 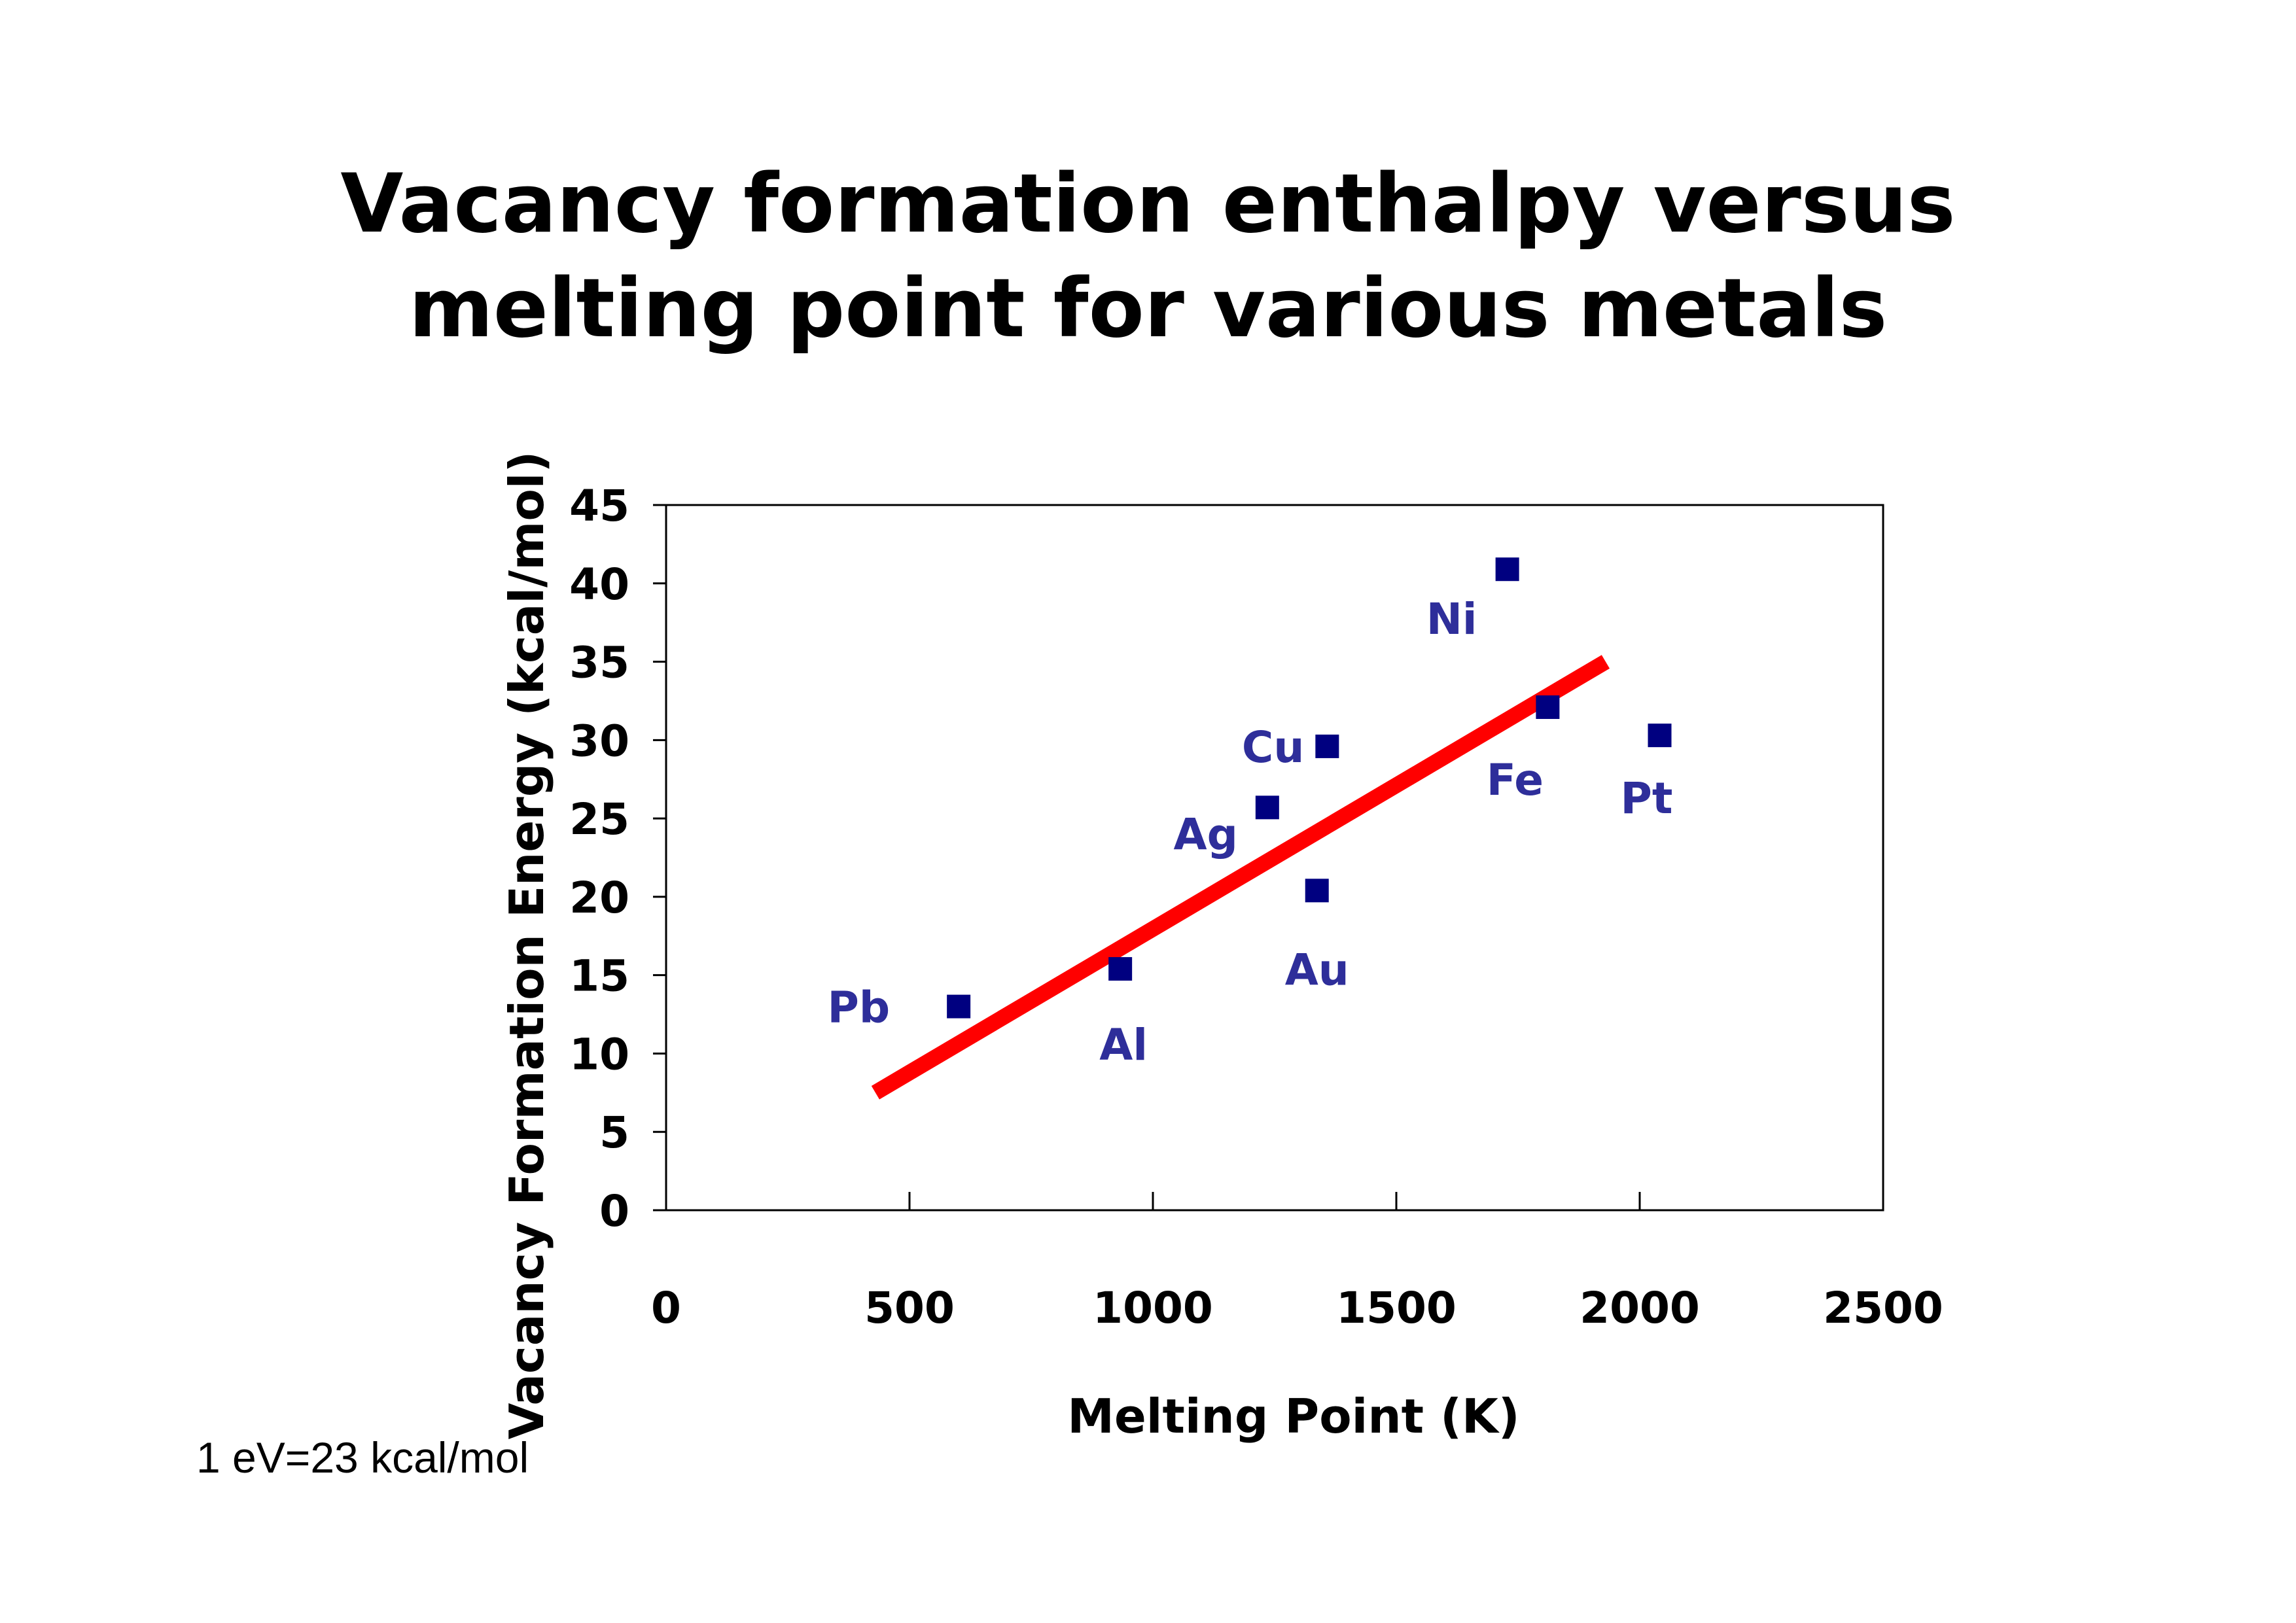 I want to click on point-label-fe: Fe, so click(x=1515, y=780).